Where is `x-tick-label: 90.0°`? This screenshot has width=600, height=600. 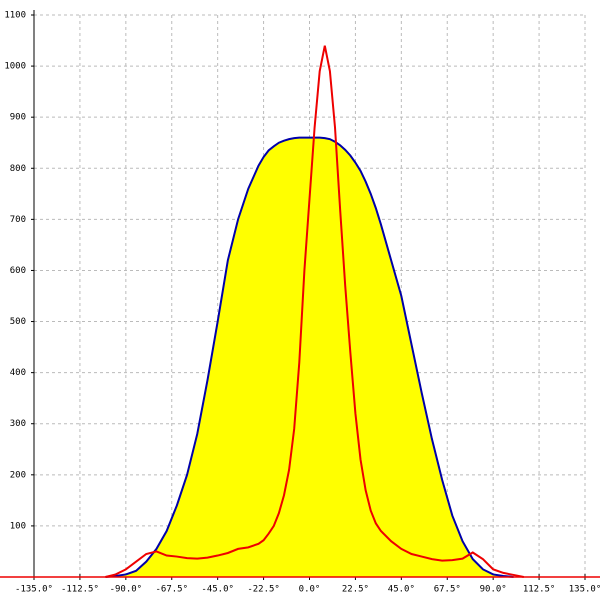
x-tick-label: 90.0° is located at coordinates (493, 590).